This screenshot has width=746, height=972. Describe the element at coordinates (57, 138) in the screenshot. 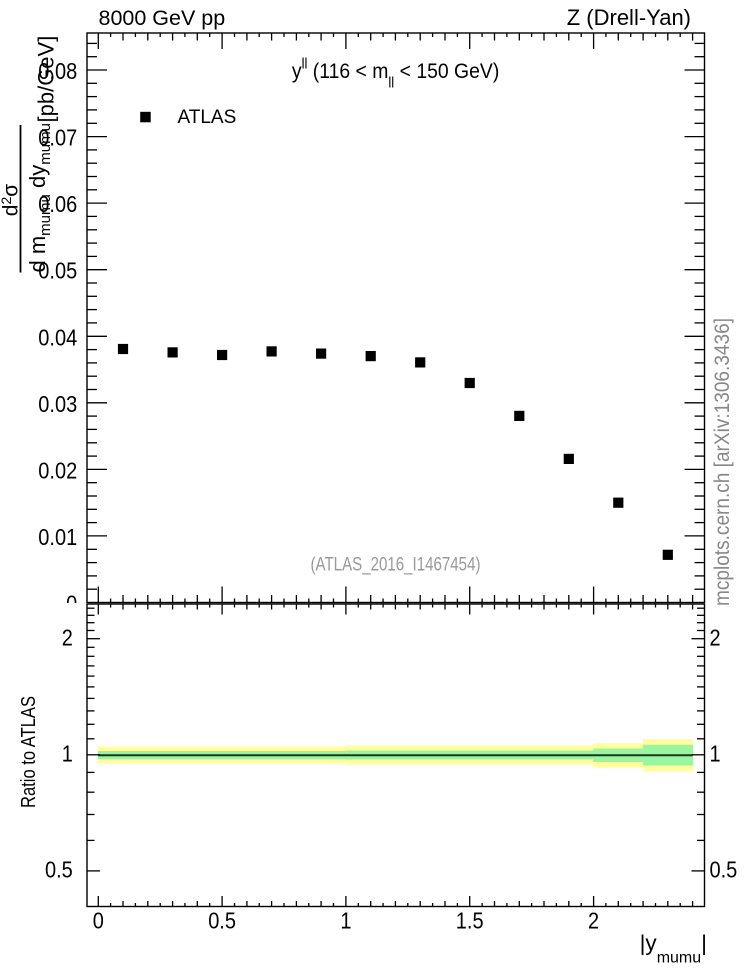

I see `svg-text: 0.07` at that location.